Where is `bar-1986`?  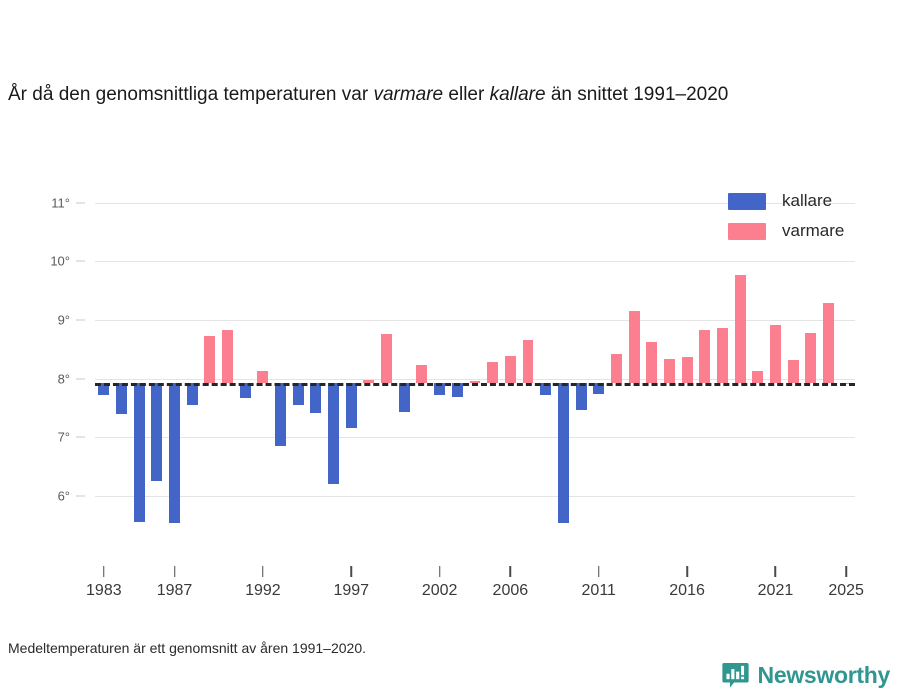 bar-1986 is located at coordinates (157, 432).